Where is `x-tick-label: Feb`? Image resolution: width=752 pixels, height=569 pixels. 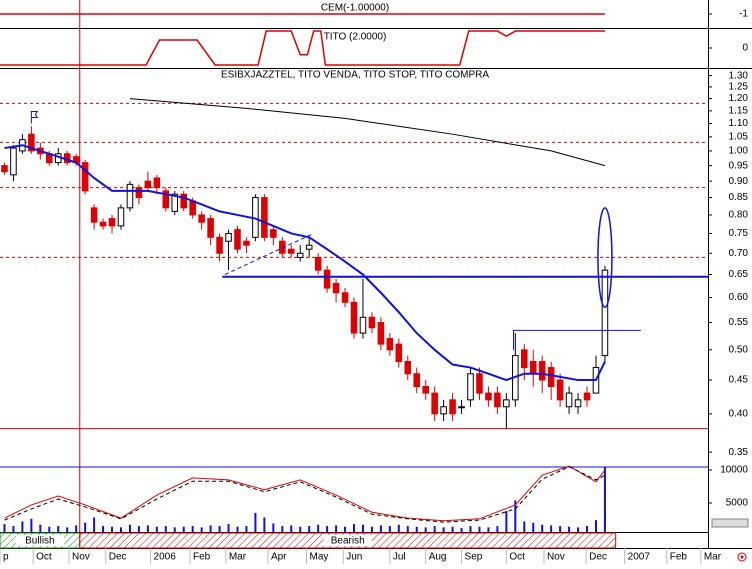
x-tick-label: Feb is located at coordinates (202, 557).